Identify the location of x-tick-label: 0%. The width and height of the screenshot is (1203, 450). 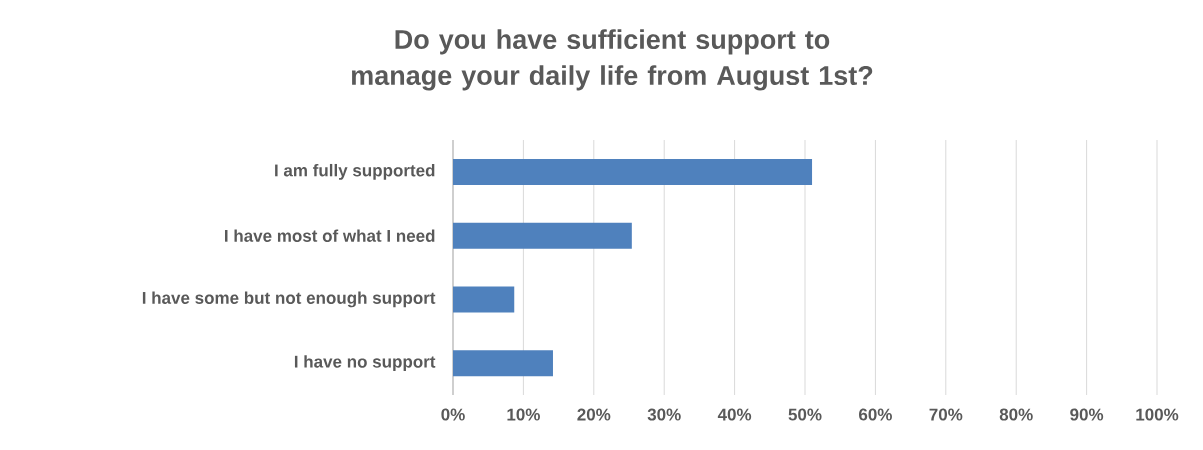
(453, 414).